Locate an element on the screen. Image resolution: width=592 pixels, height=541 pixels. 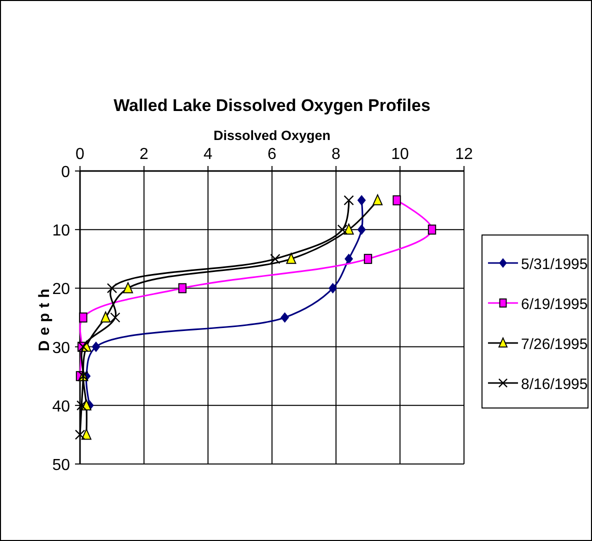
x-tick-label: 10 is located at coordinates (400, 154).